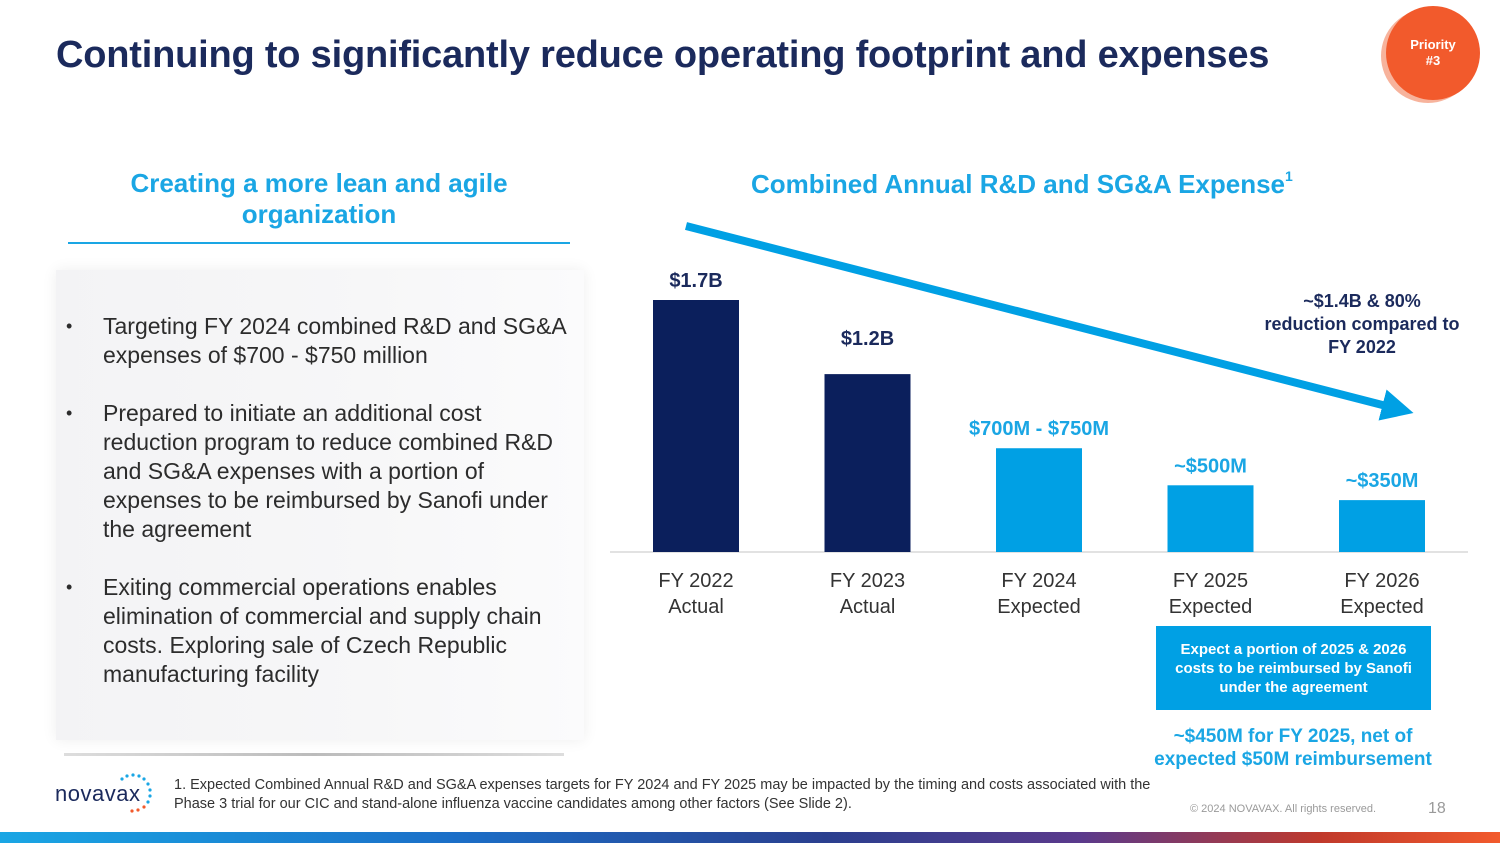 The image size is (1500, 843). What do you see at coordinates (695, 581) in the screenshot?
I see `x-tick-label: FY 2022` at bounding box center [695, 581].